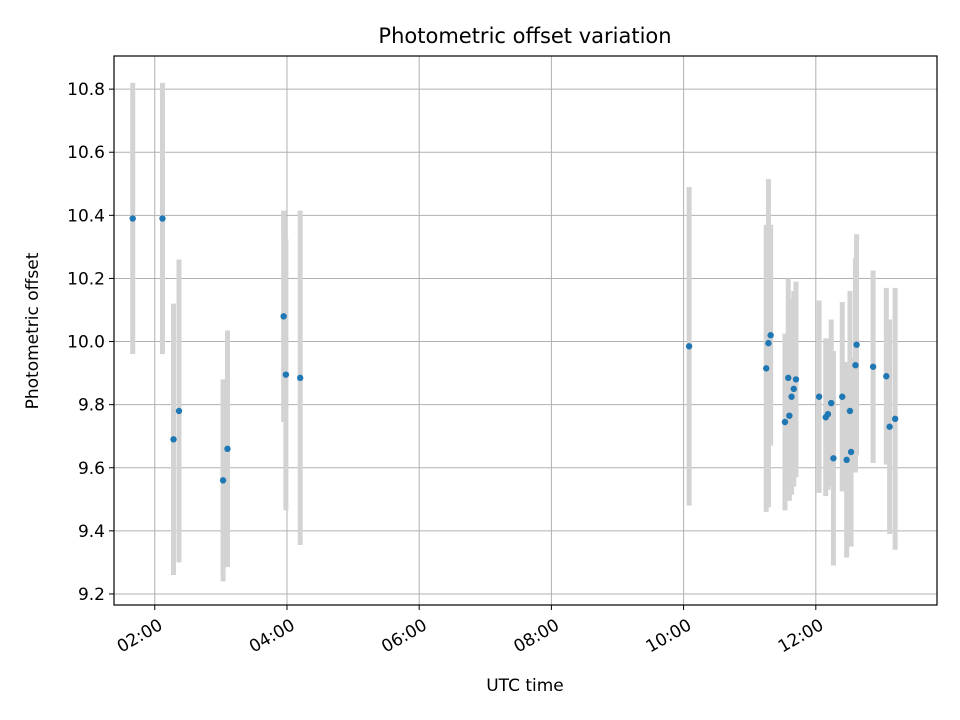 Image resolution: width=960 pixels, height=720 pixels. What do you see at coordinates (91, 469) in the screenshot?
I see `y-tick-label: 9.6` at bounding box center [91, 469].